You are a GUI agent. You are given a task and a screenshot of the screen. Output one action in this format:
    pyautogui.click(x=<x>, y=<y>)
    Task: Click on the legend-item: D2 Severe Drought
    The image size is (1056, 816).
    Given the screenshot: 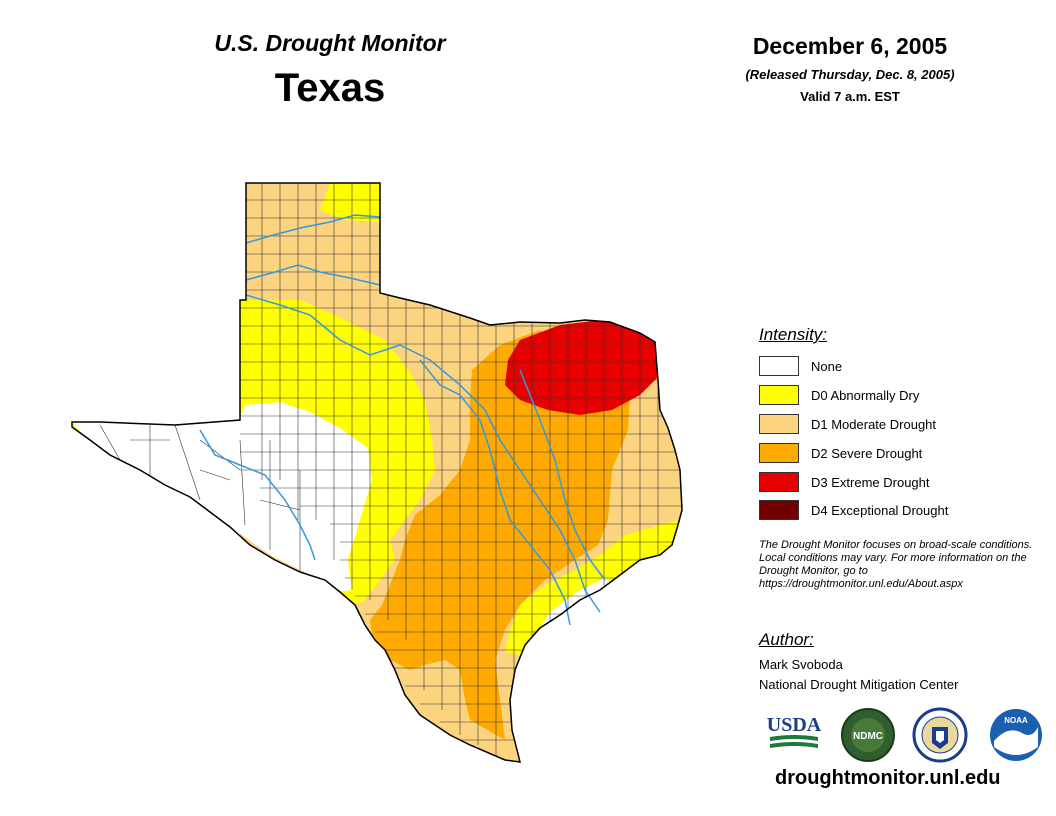 What is the action you would take?
    pyautogui.click(x=840, y=453)
    